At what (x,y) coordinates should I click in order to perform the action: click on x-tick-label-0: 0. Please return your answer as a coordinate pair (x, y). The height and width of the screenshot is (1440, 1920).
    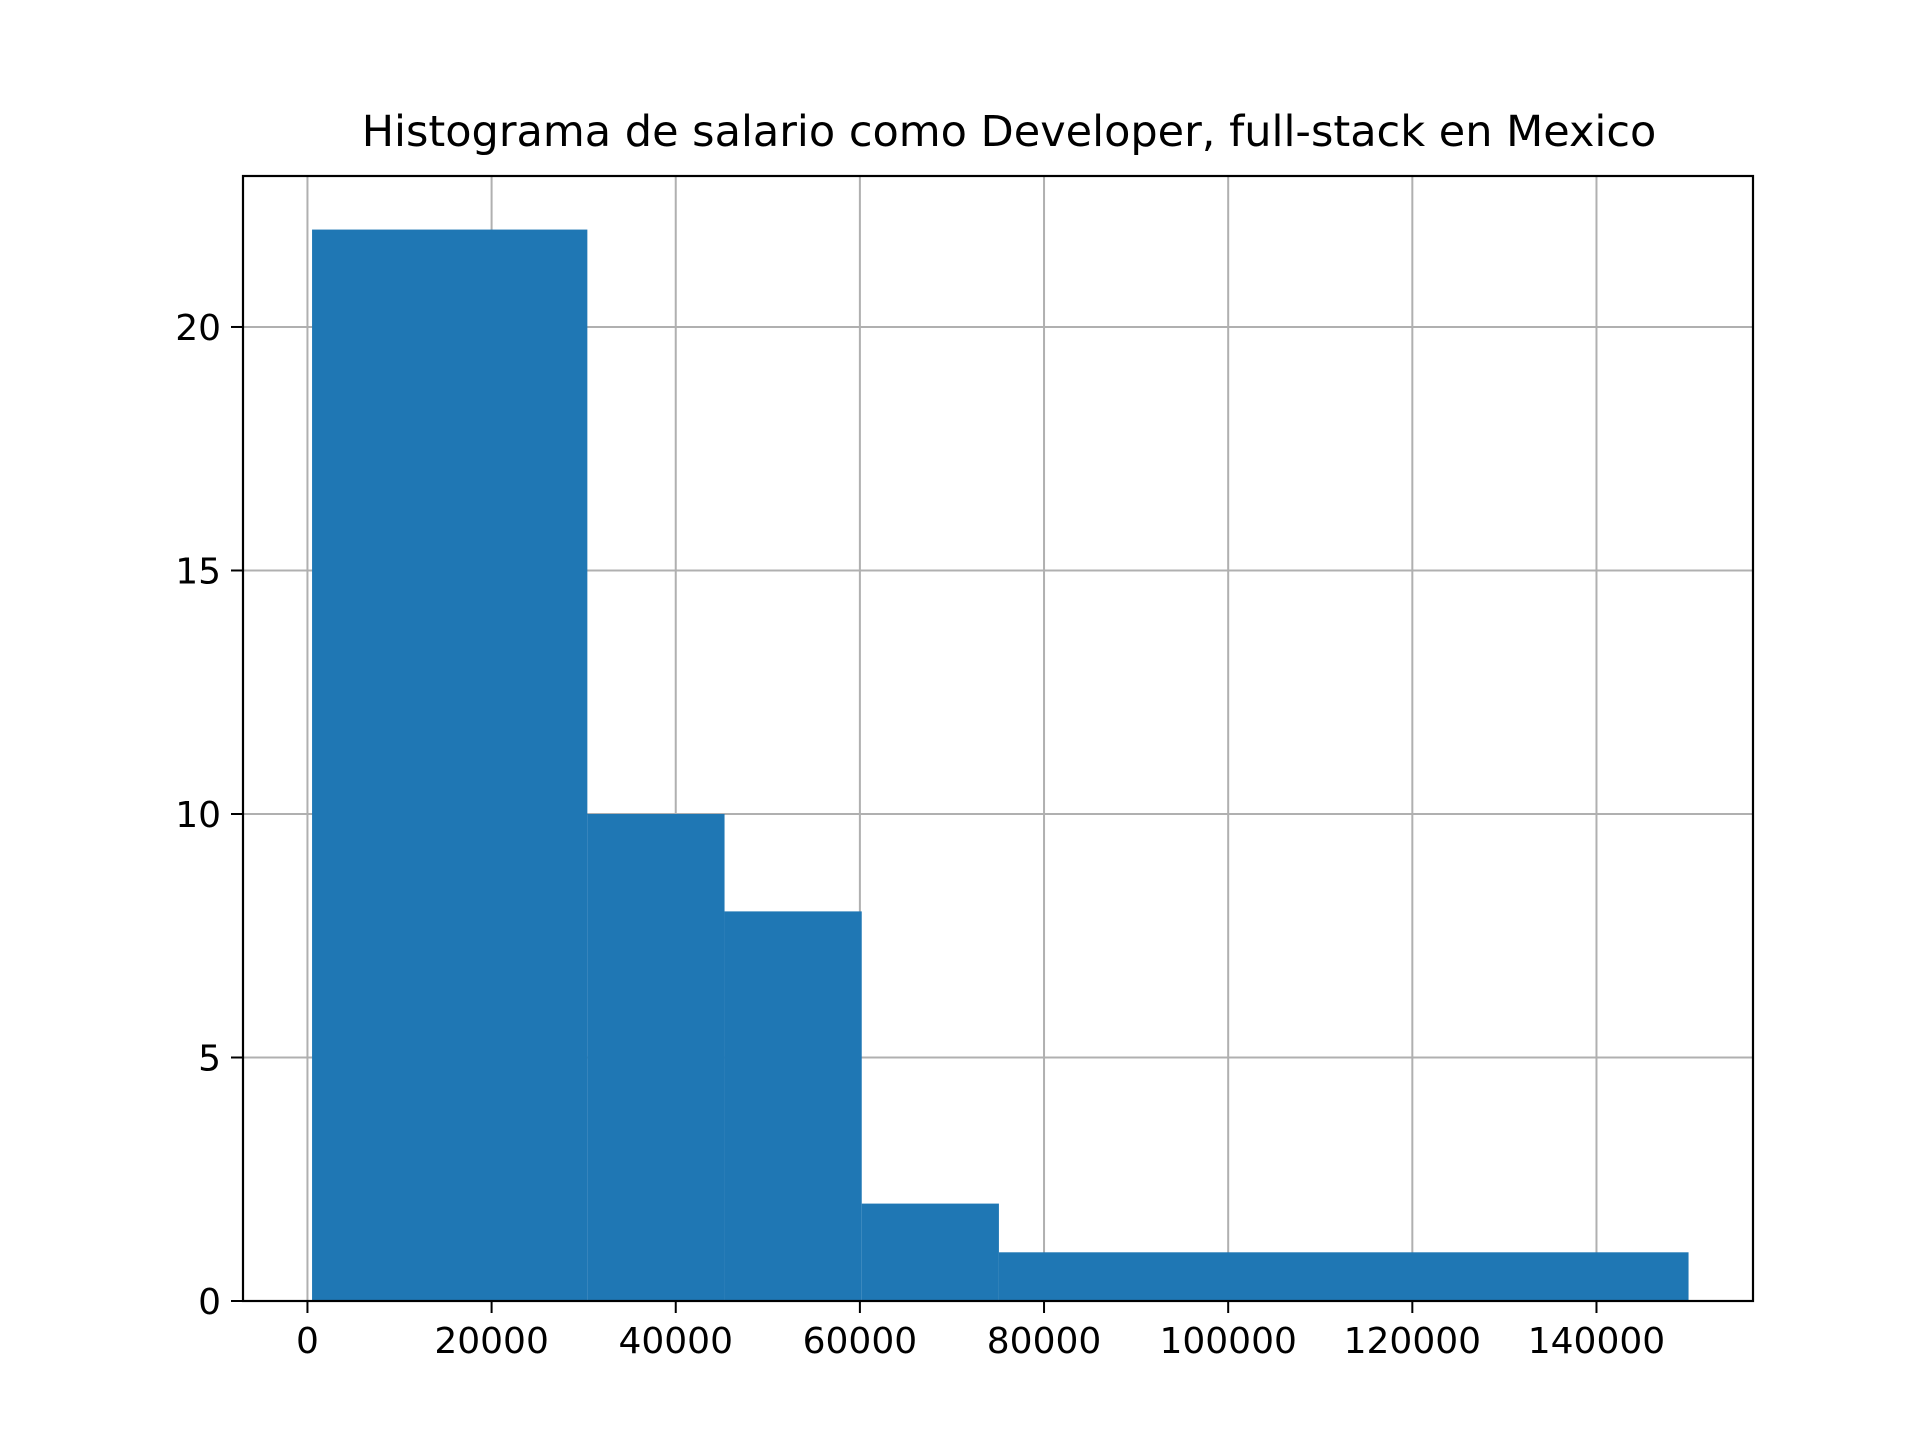
    Looking at the image, I should click on (307, 1341).